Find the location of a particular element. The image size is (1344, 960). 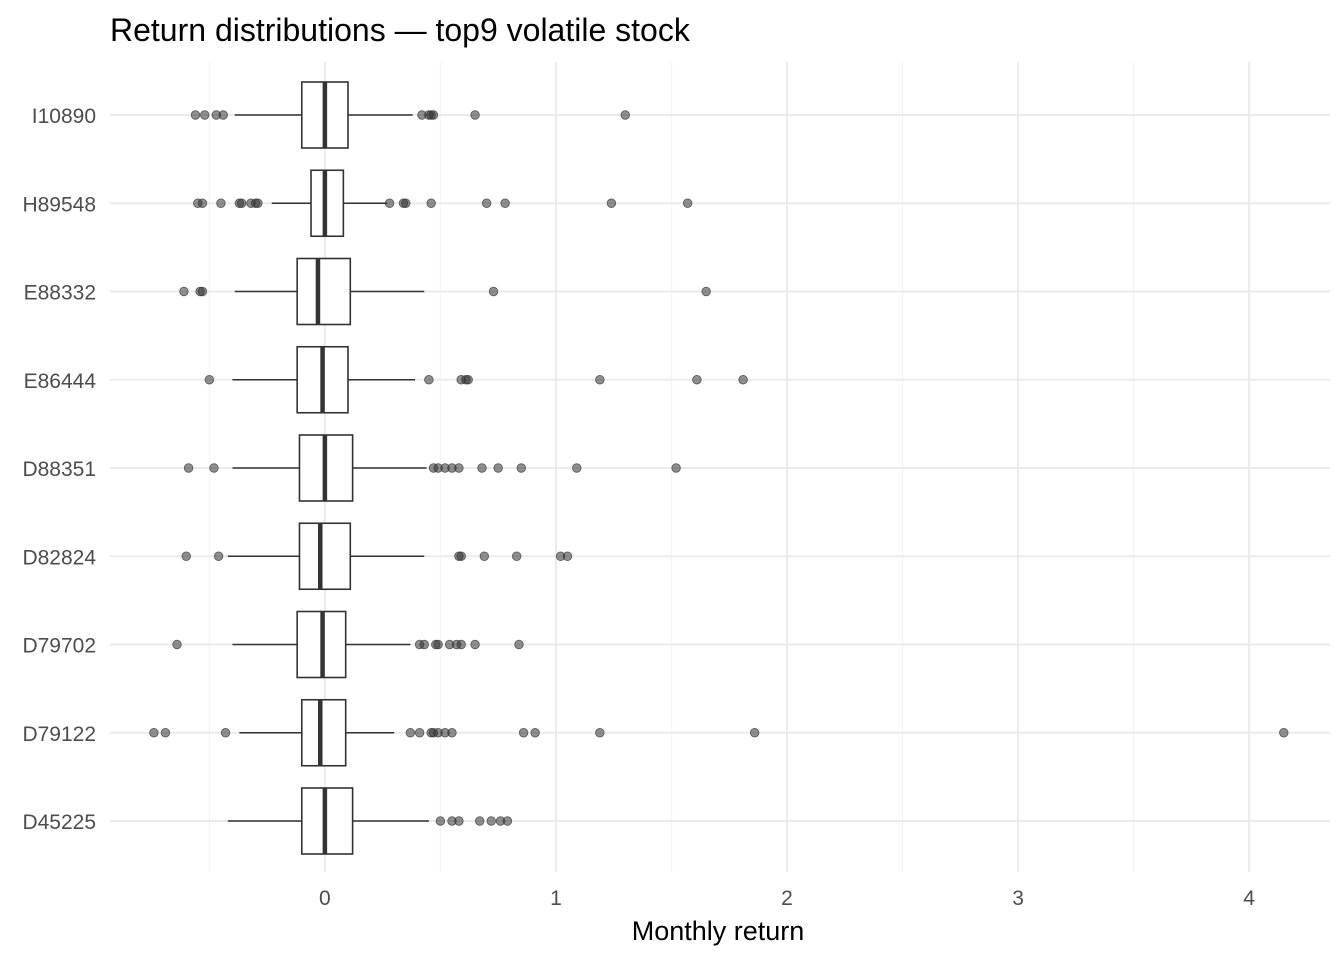

boxplot-E86444 is located at coordinates (476, 379).